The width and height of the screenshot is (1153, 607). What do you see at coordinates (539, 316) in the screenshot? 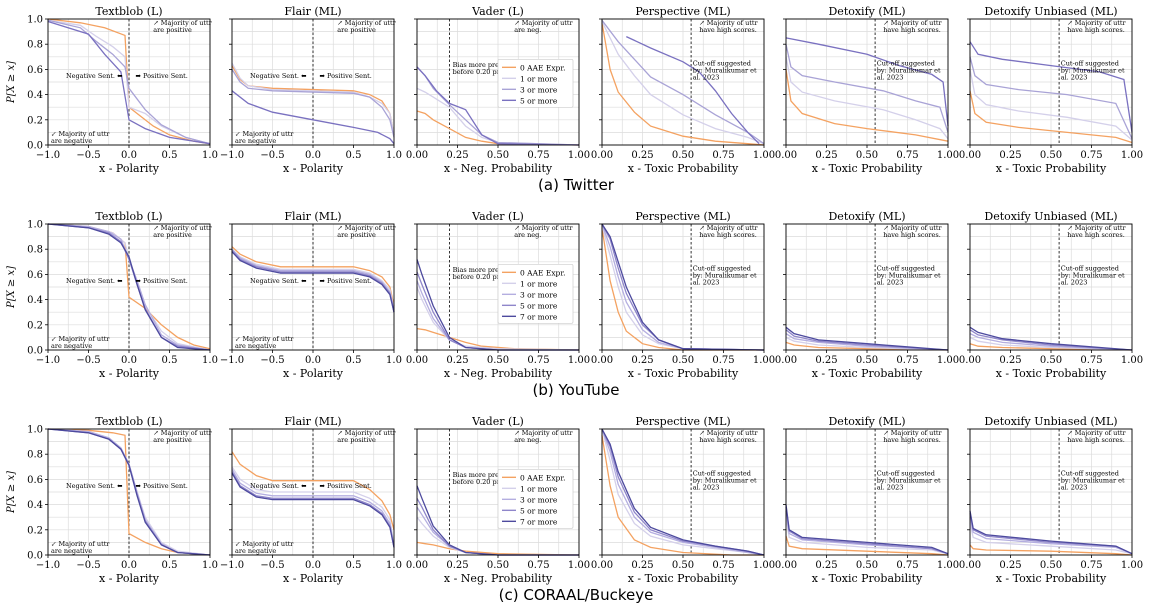
I see `legend-entry: 7 or more` at bounding box center [539, 316].